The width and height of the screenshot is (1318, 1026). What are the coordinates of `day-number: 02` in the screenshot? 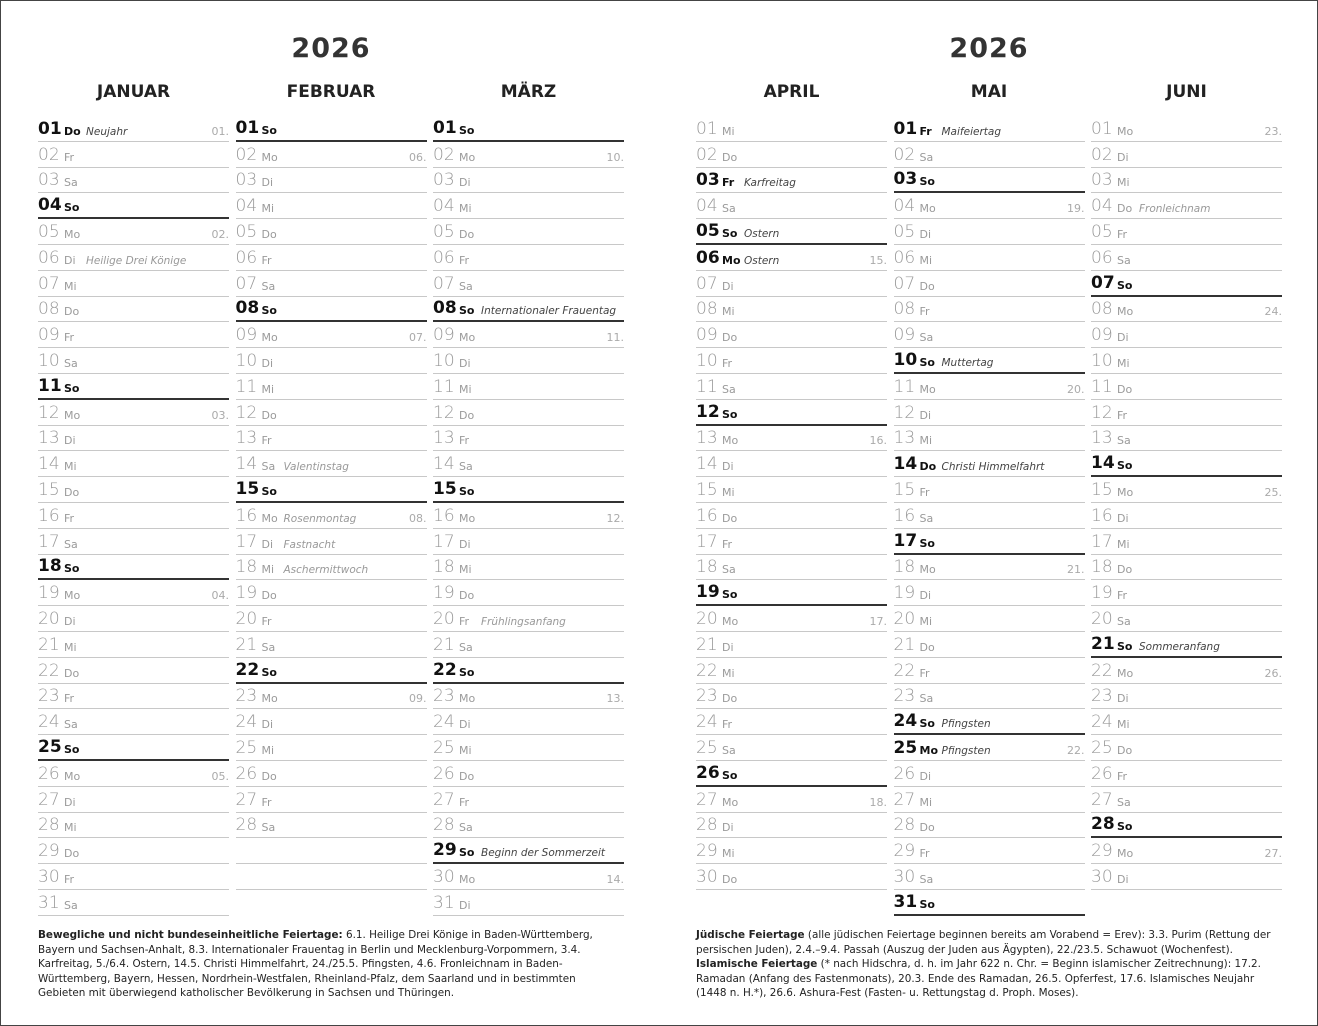 It's located at (1102, 154).